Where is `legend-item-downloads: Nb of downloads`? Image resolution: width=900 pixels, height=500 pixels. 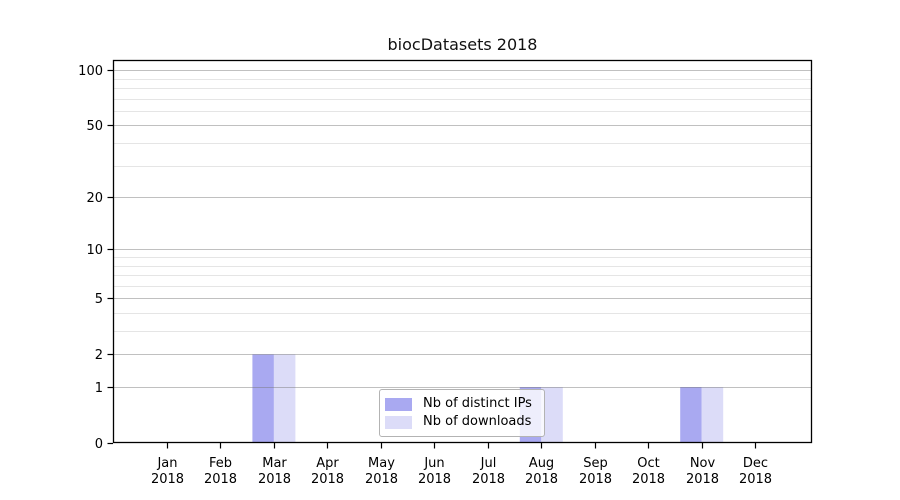
legend-item-downloads: Nb of downloads is located at coordinates (464, 422).